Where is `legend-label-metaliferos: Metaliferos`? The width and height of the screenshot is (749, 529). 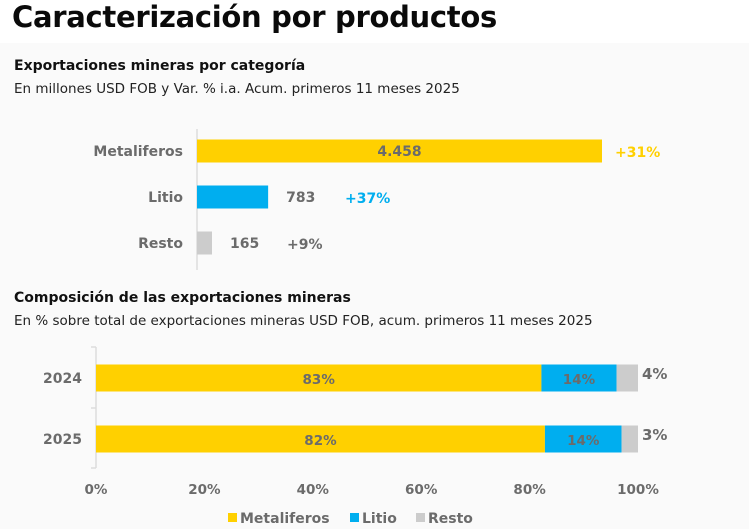 legend-label-metaliferos: Metaliferos is located at coordinates (285, 519).